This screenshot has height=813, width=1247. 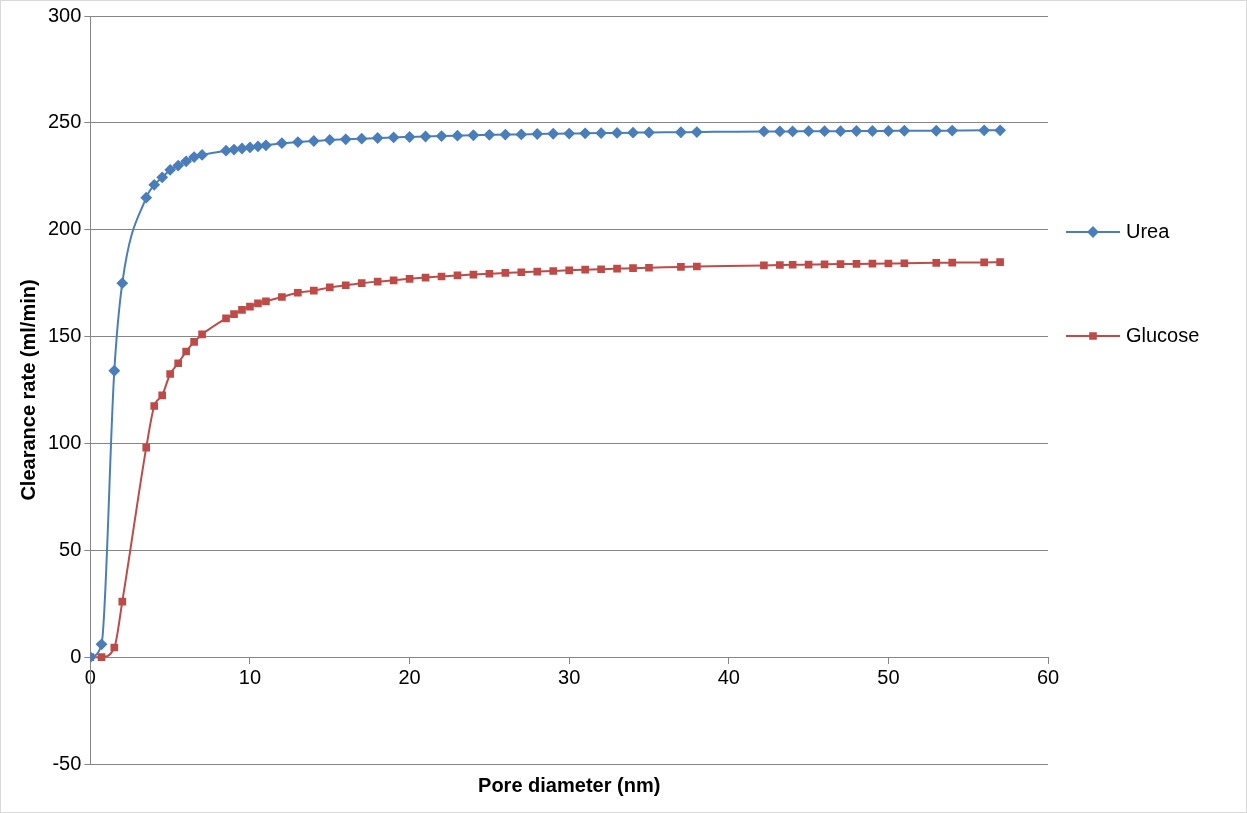 I want to click on x-tick-label: 50, so click(x=888, y=676).